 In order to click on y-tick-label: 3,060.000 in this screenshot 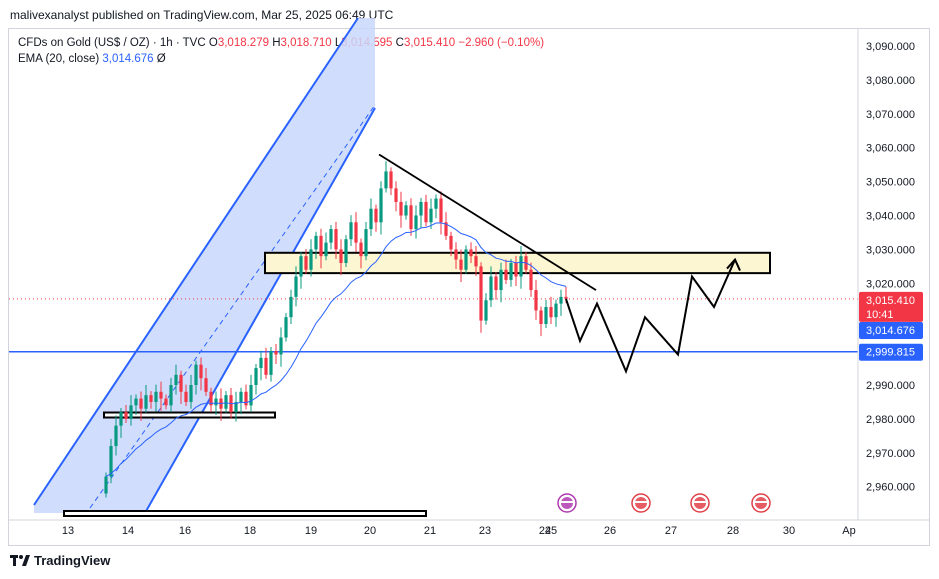, I will do `click(890, 149)`.